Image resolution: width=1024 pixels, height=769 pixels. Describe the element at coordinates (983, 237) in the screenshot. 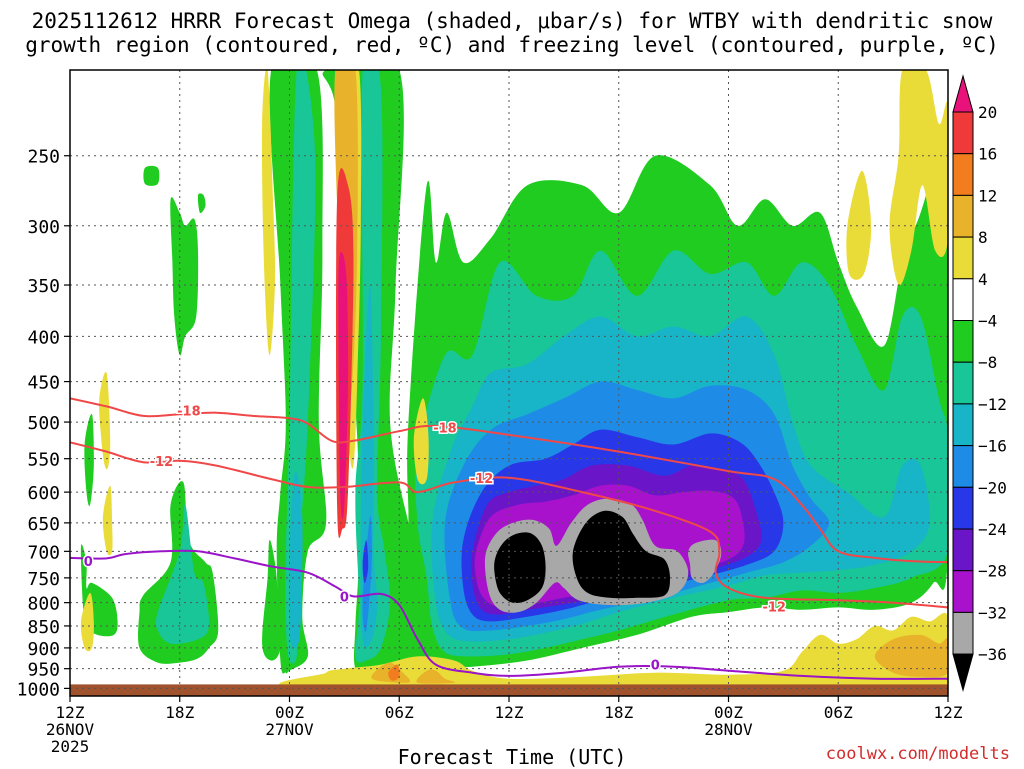

I see `colorbar-tick-label: 8` at that location.